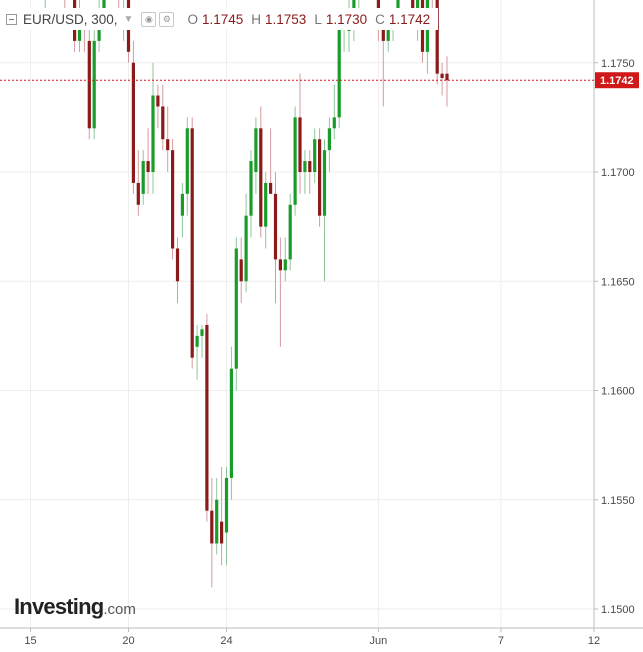 The height and width of the screenshot is (652, 643). Describe the element at coordinates (59, 606) in the screenshot. I see `logo-brand: Investing` at that location.